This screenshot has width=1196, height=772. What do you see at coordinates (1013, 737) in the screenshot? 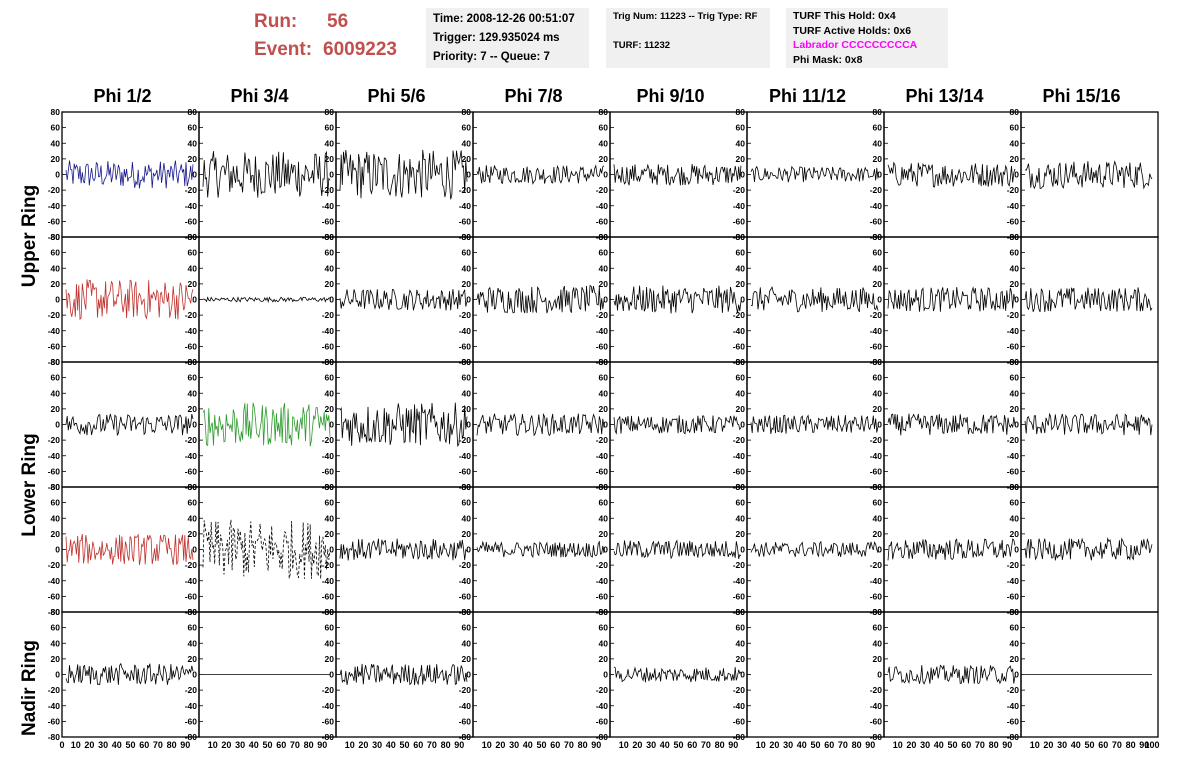
I see `y-tick-label: -80` at bounding box center [1013, 737].